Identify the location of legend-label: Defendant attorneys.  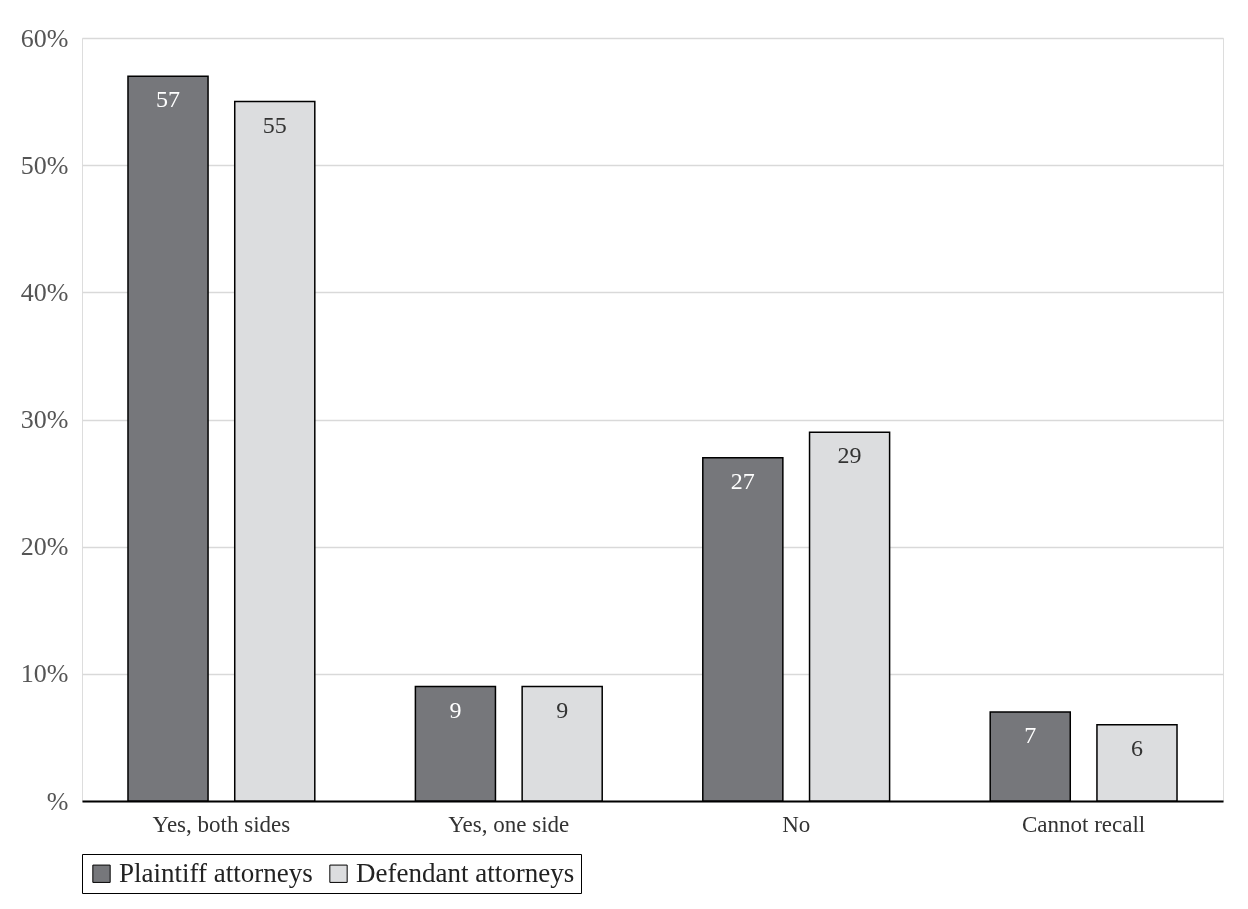
(465, 872).